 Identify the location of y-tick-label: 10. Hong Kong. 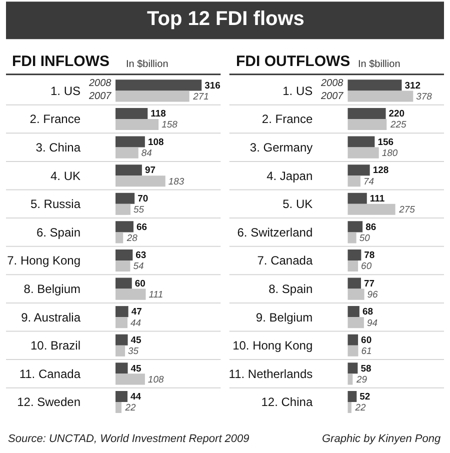
(272, 345).